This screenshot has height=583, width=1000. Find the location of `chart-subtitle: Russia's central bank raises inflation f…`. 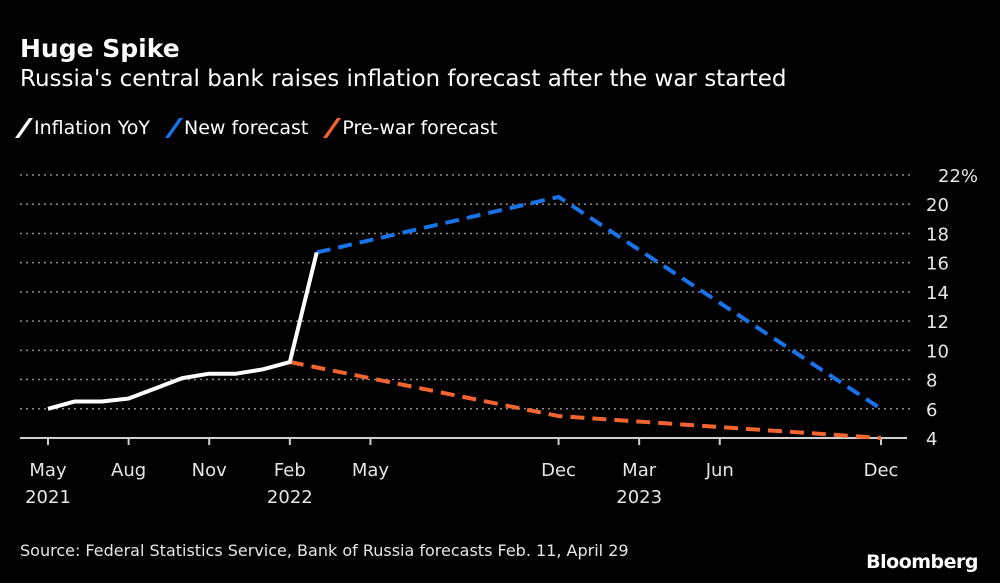

chart-subtitle: Russia's central bank raises inflation f… is located at coordinates (403, 79).